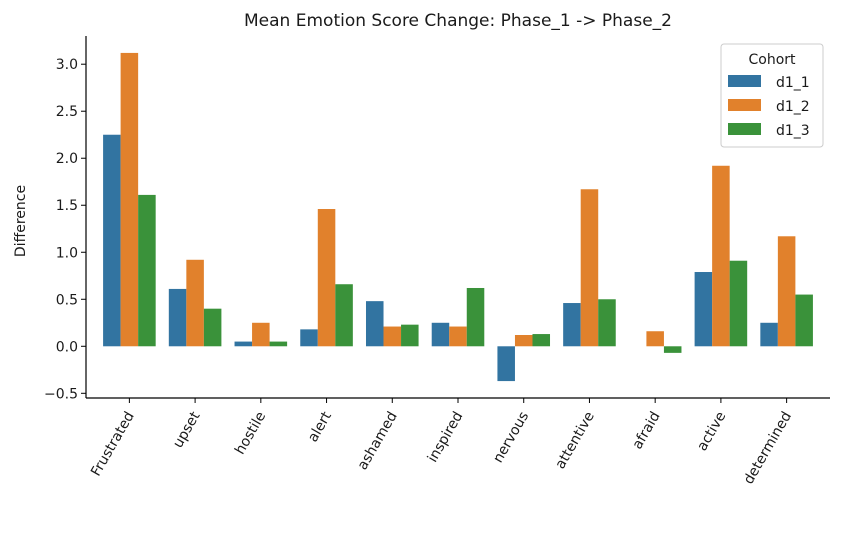 The width and height of the screenshot is (841, 535). Describe the element at coordinates (786, 291) in the screenshot. I see `bar-d1_2-determined` at that location.